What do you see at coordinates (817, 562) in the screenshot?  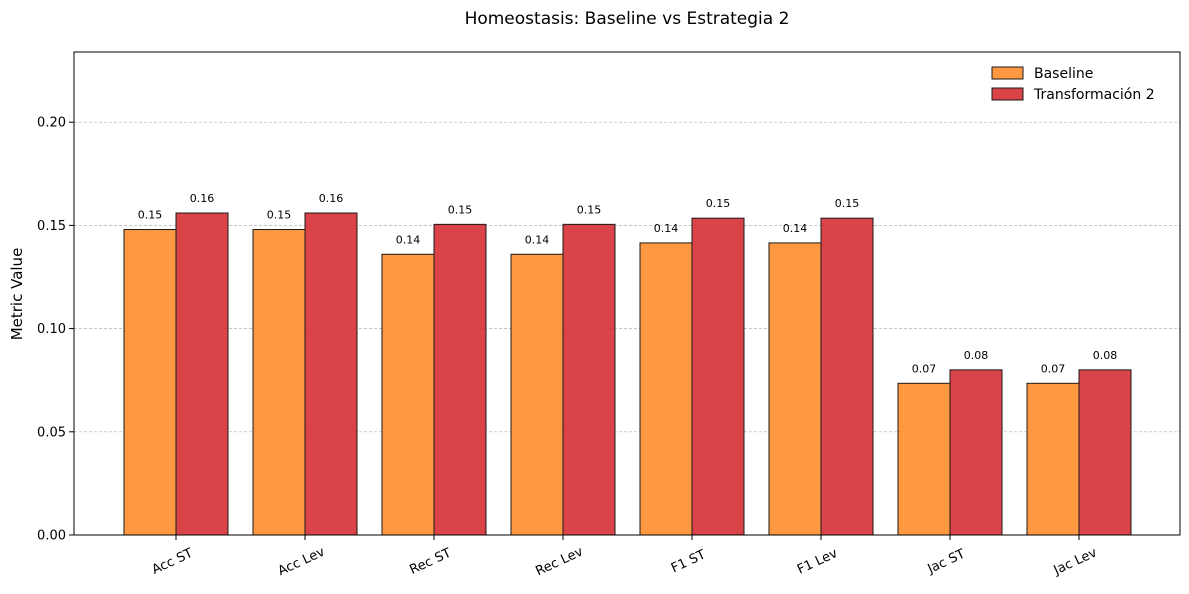 I see `x-tick-label: F1 Lev` at bounding box center [817, 562].